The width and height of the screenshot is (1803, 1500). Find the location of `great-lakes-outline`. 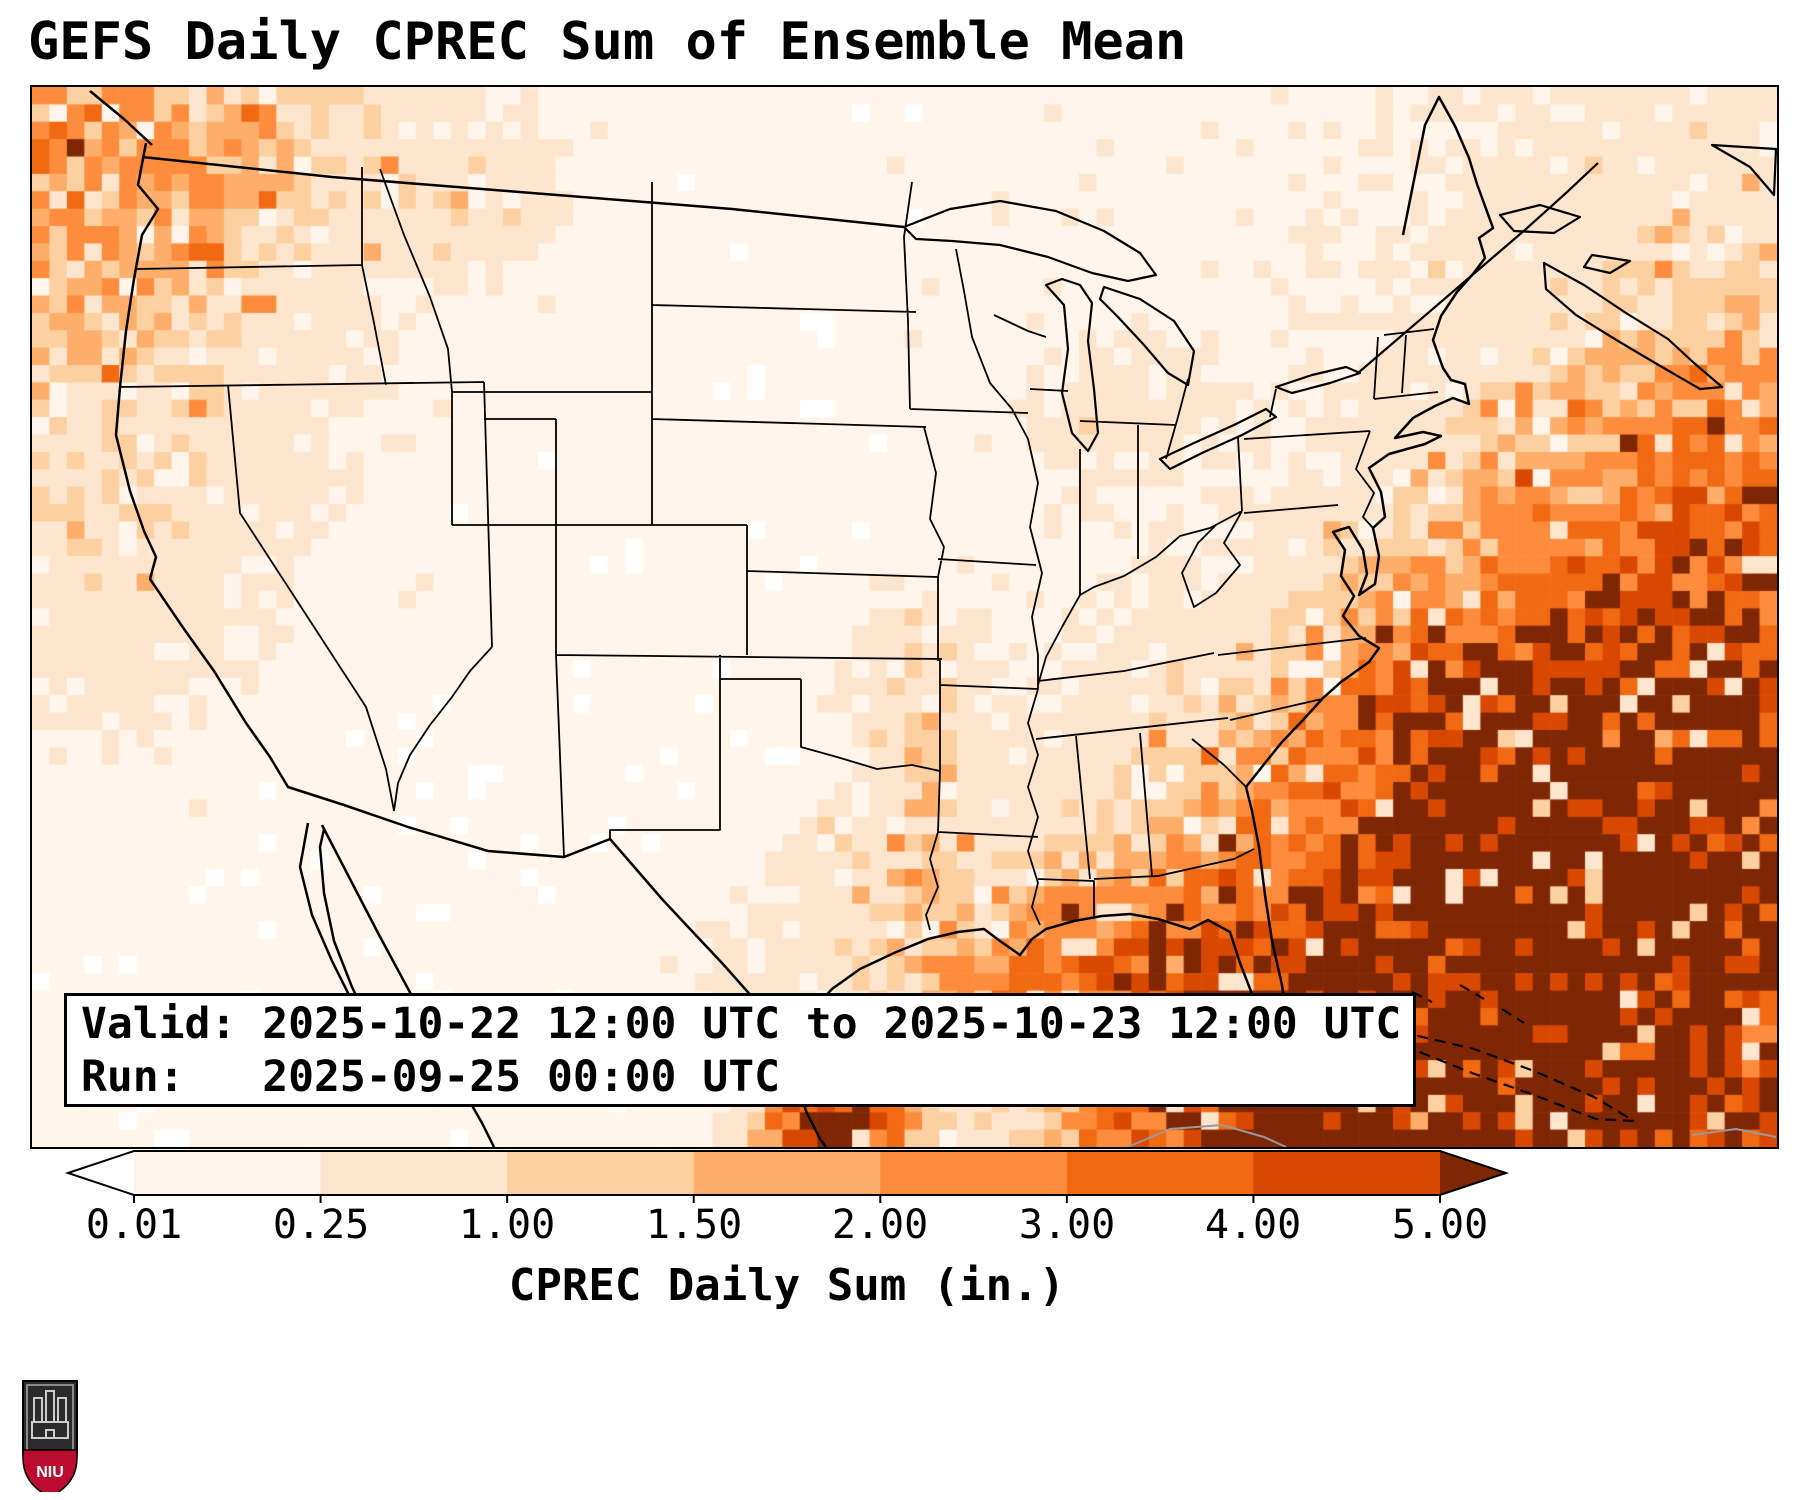

great-lakes-outline is located at coordinates (1132, 335).